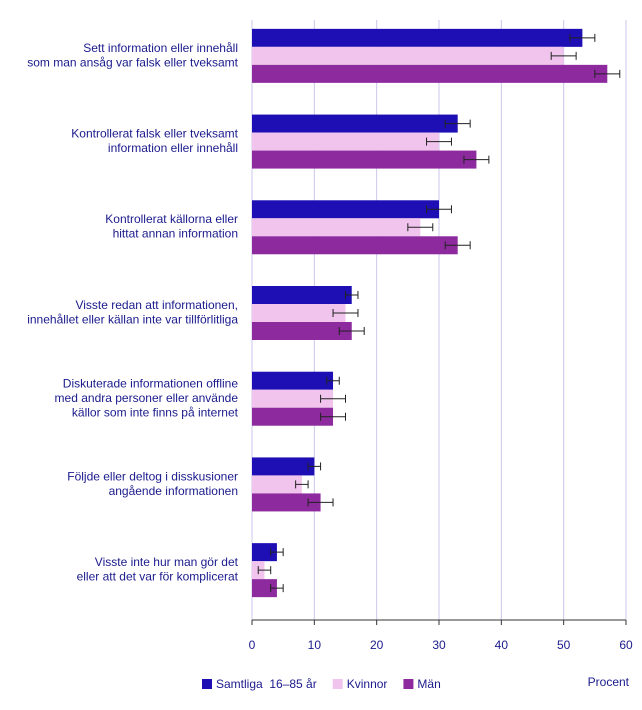  Describe the element at coordinates (564, 645) in the screenshot. I see `x-tick-label: 50` at that location.